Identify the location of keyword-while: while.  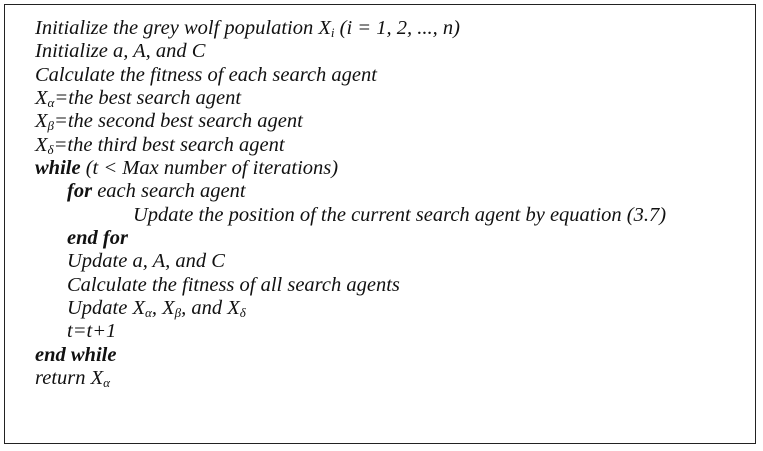
(58, 168).